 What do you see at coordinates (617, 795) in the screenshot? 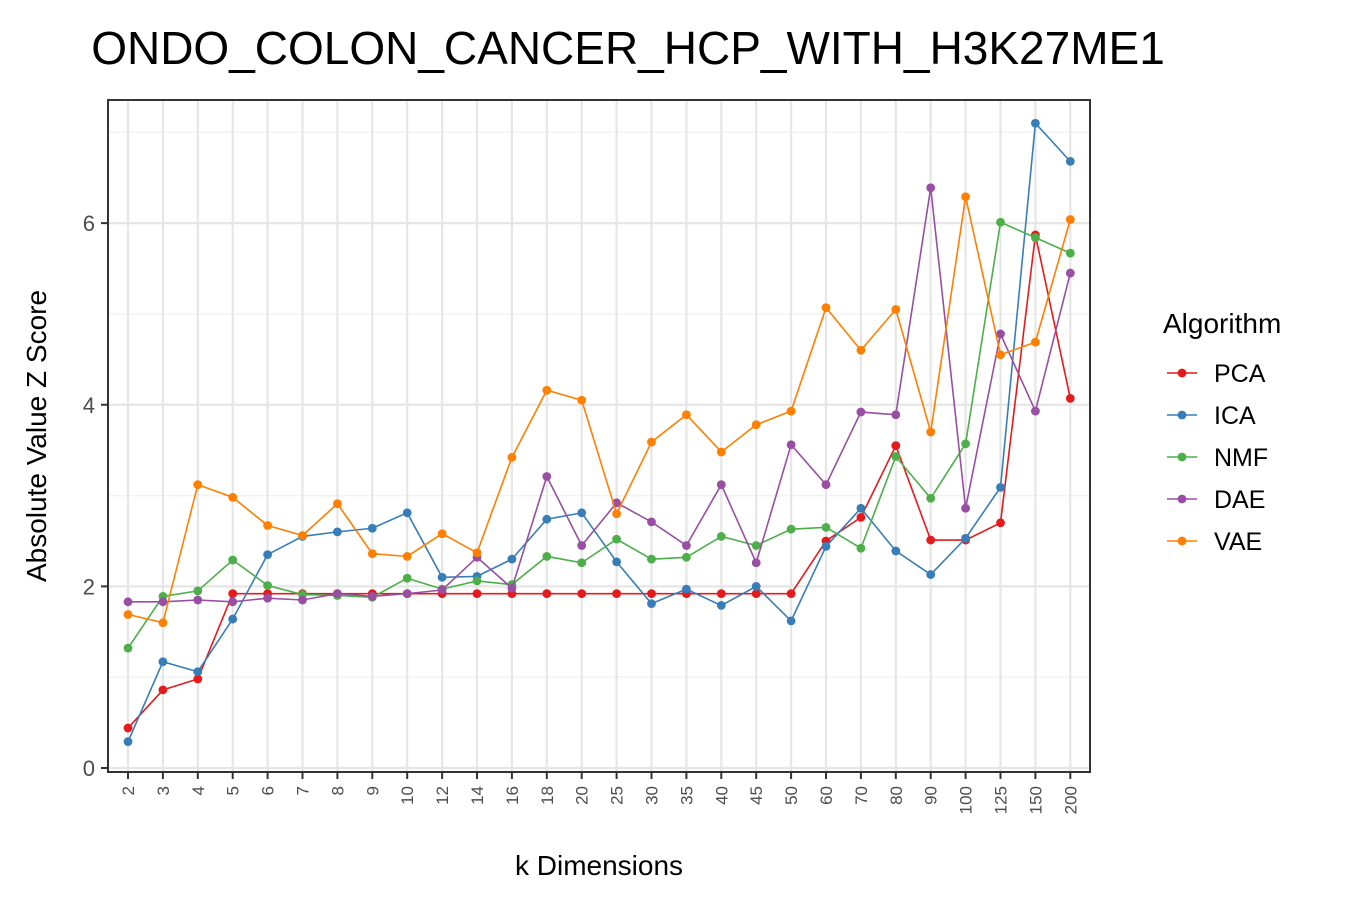
I see `x-tick-label: 25` at bounding box center [617, 795].